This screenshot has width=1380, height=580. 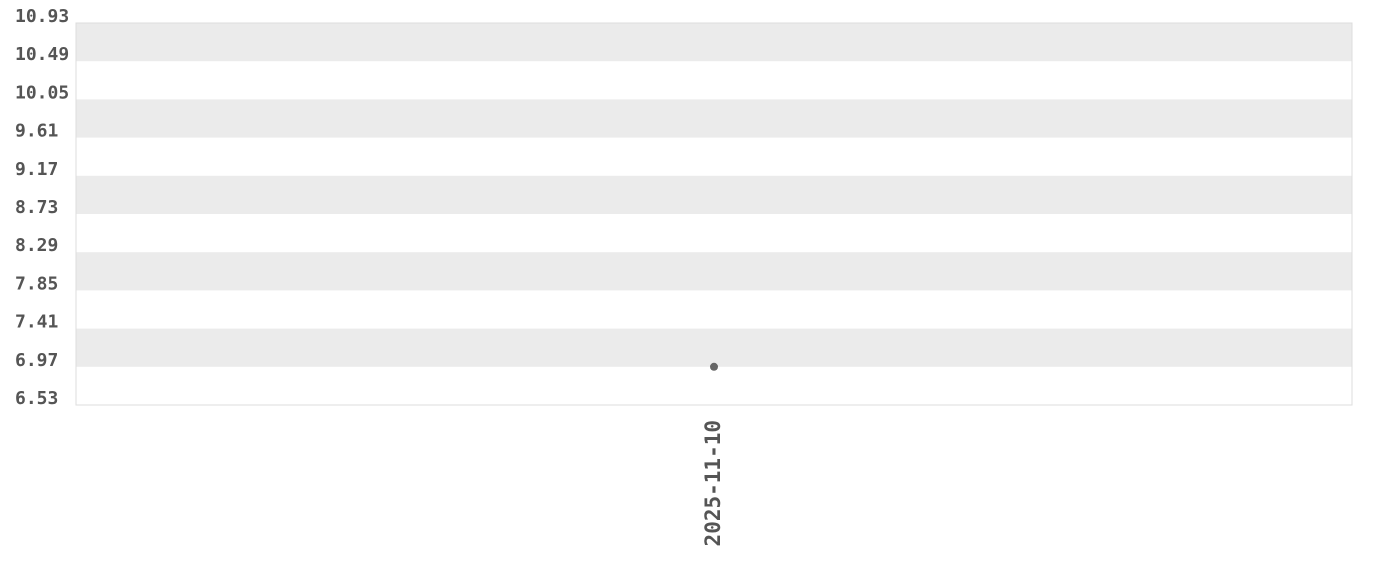 I want to click on x-axis: 2025-11-10, so click(x=713, y=483).